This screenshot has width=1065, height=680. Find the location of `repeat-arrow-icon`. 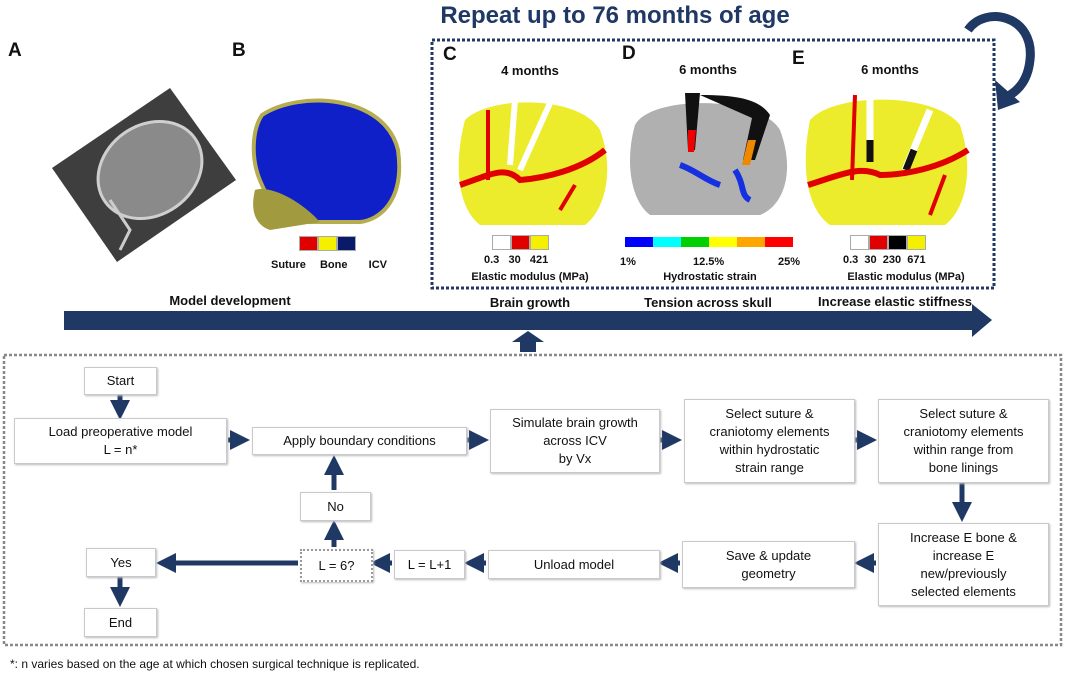

repeat-arrow-icon is located at coordinates (999, 55).